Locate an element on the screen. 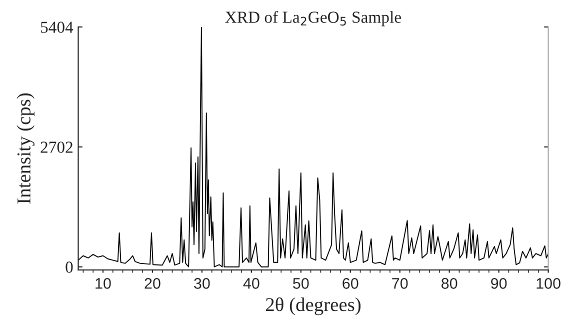  x-tick-label: 30 is located at coordinates (202, 283).